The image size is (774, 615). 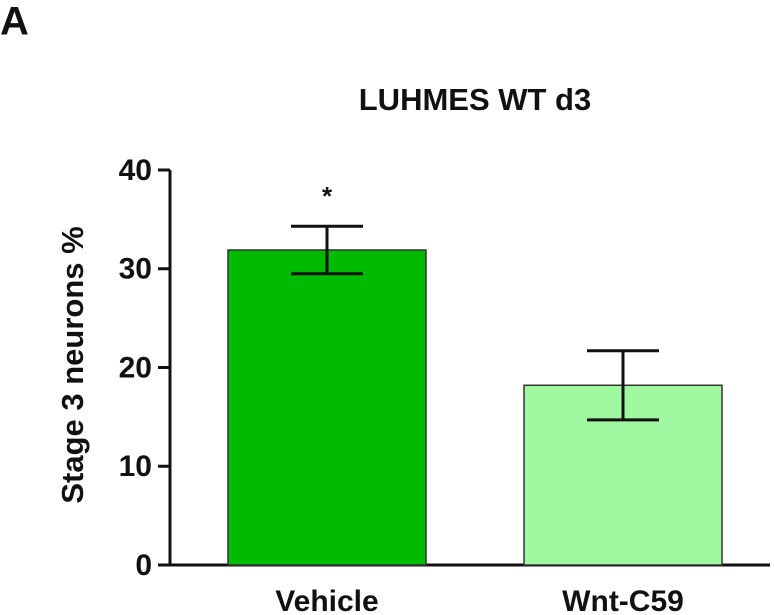 I want to click on y-axis-label: Stage 3 neurons %, so click(x=72, y=364).